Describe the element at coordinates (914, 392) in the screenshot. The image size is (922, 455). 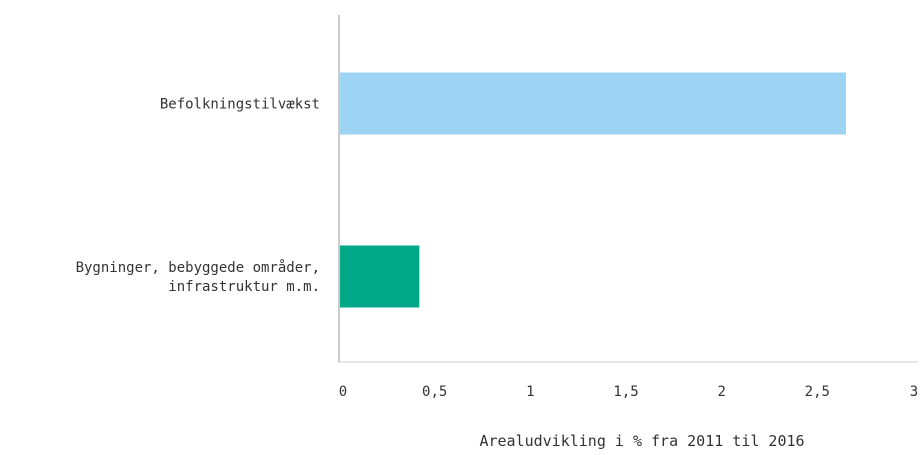
I see `x-tick-label: 3` at that location.